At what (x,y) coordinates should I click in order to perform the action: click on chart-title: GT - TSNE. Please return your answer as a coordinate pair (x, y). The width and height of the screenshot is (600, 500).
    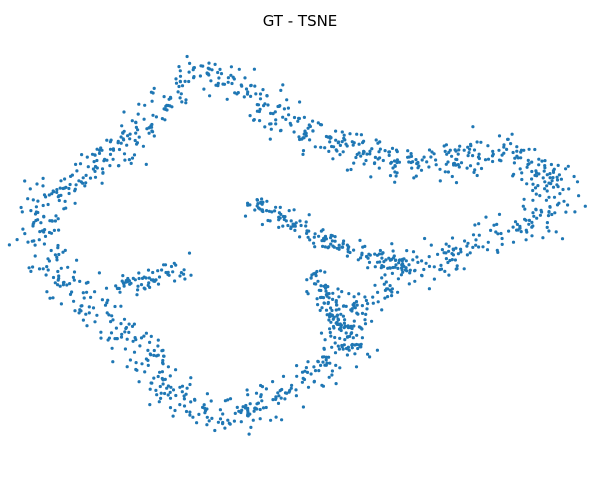
    Looking at the image, I should click on (300, 21).